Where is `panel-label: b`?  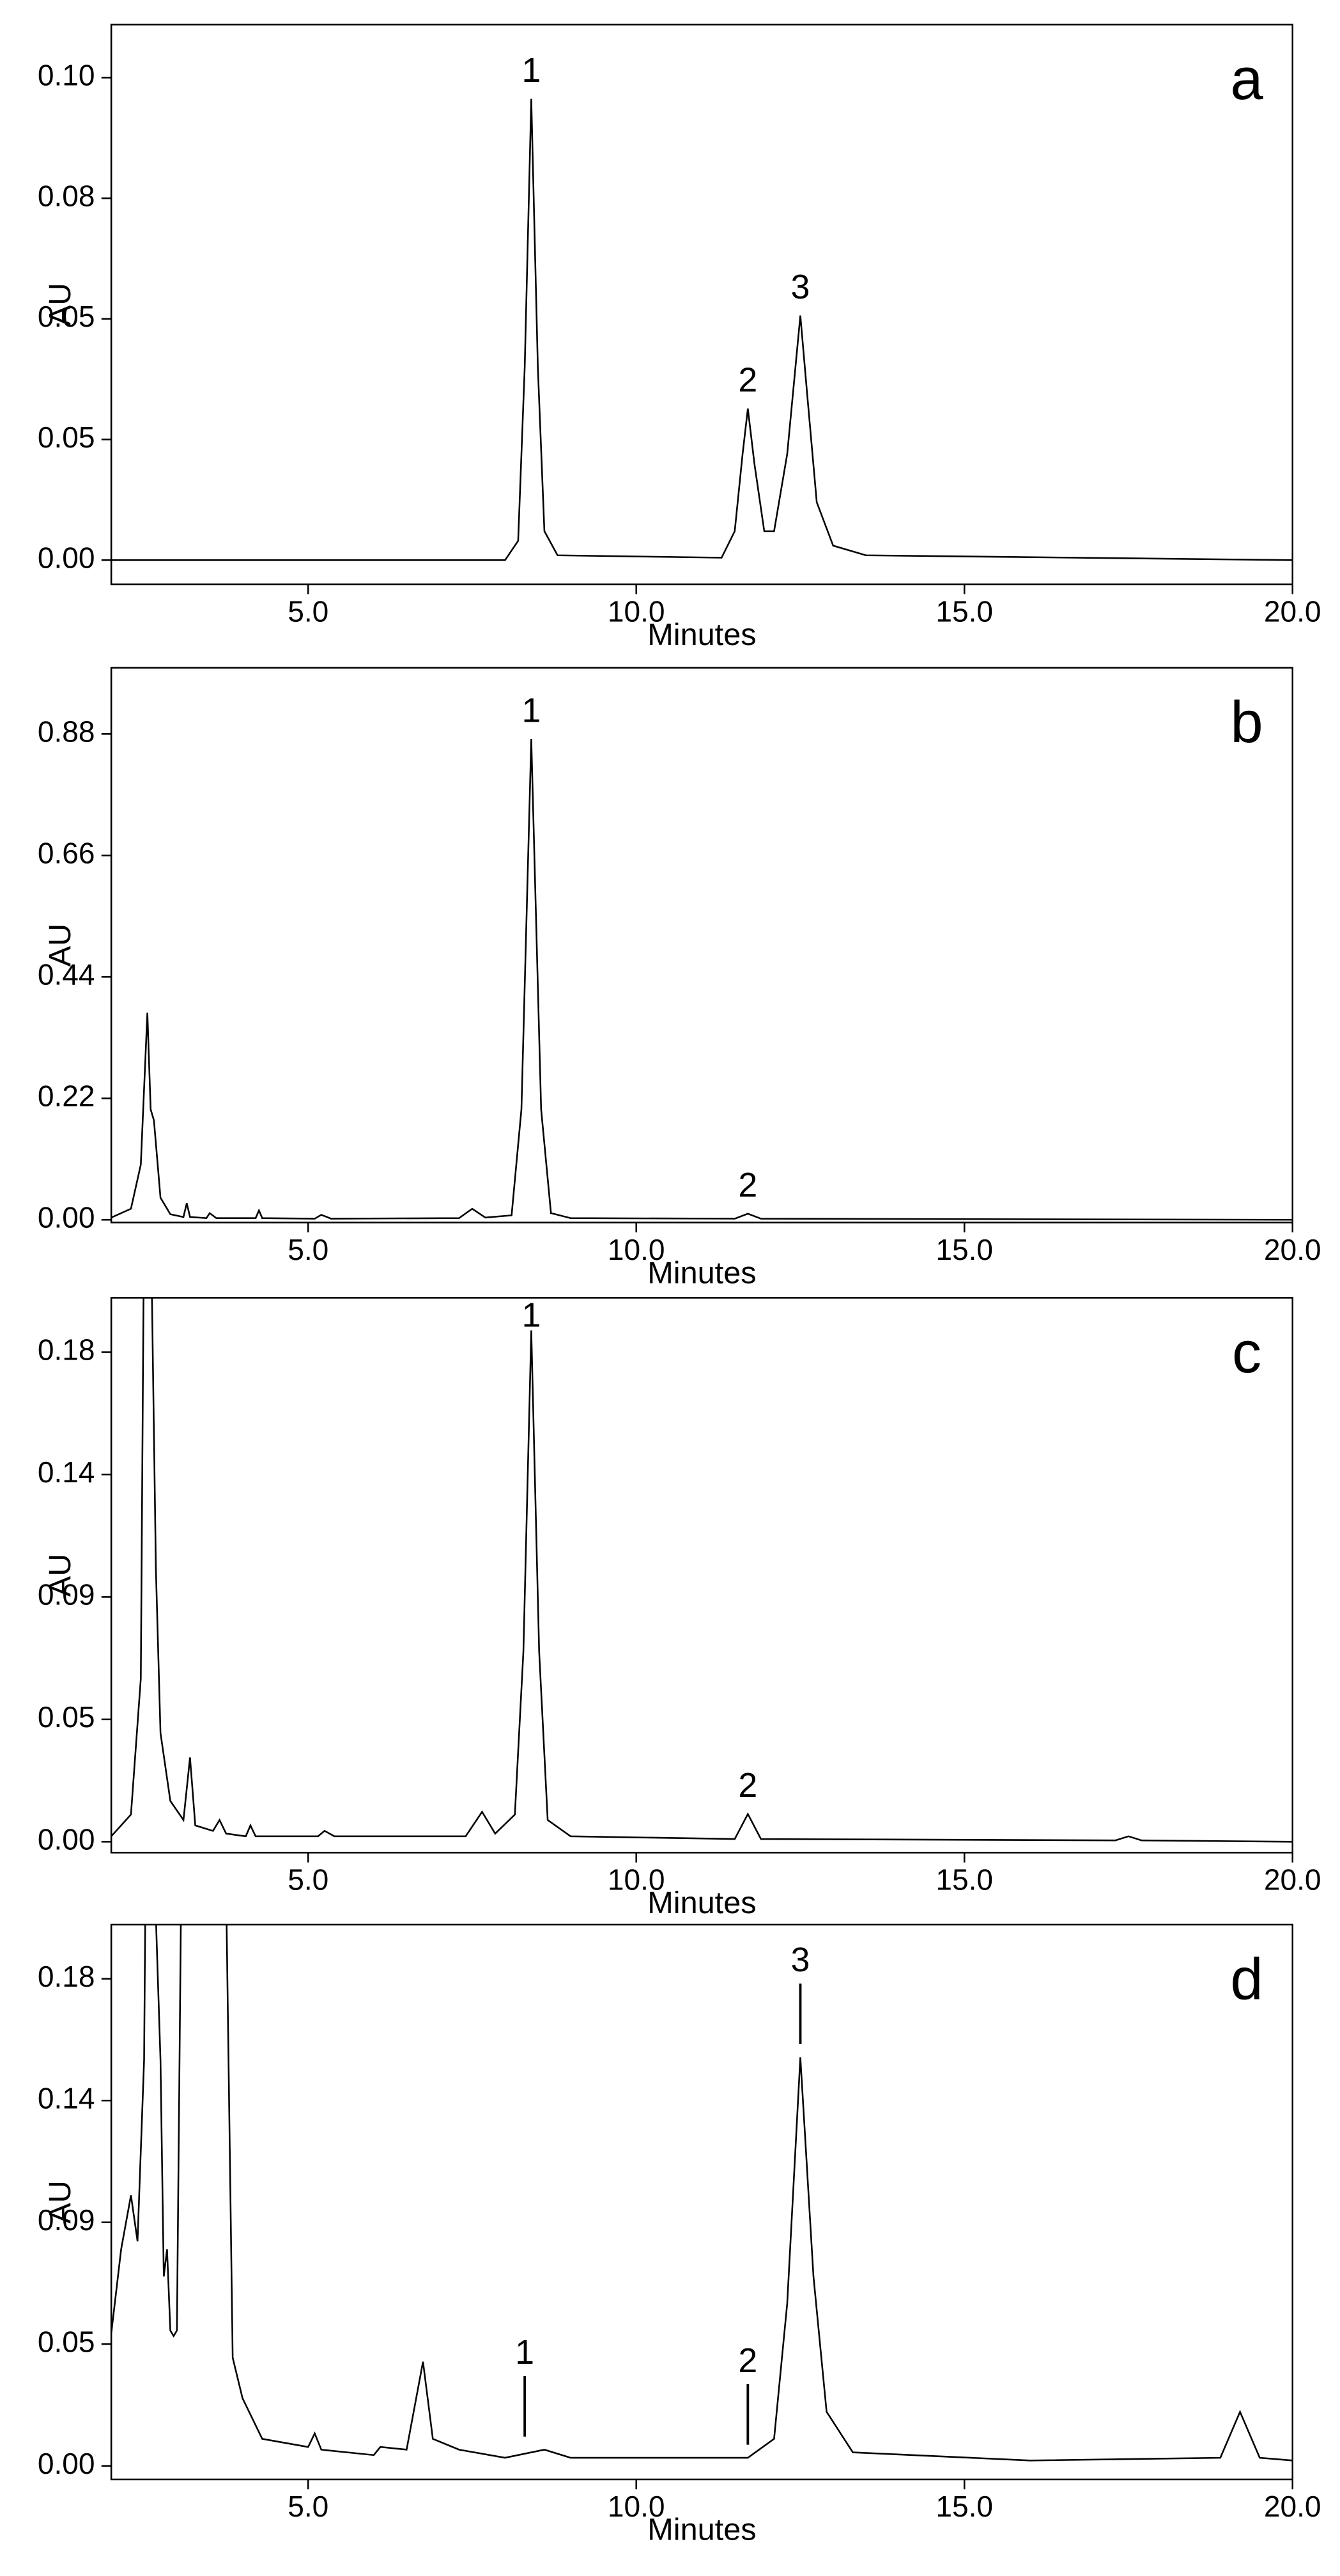 panel-label: b is located at coordinates (1246, 722).